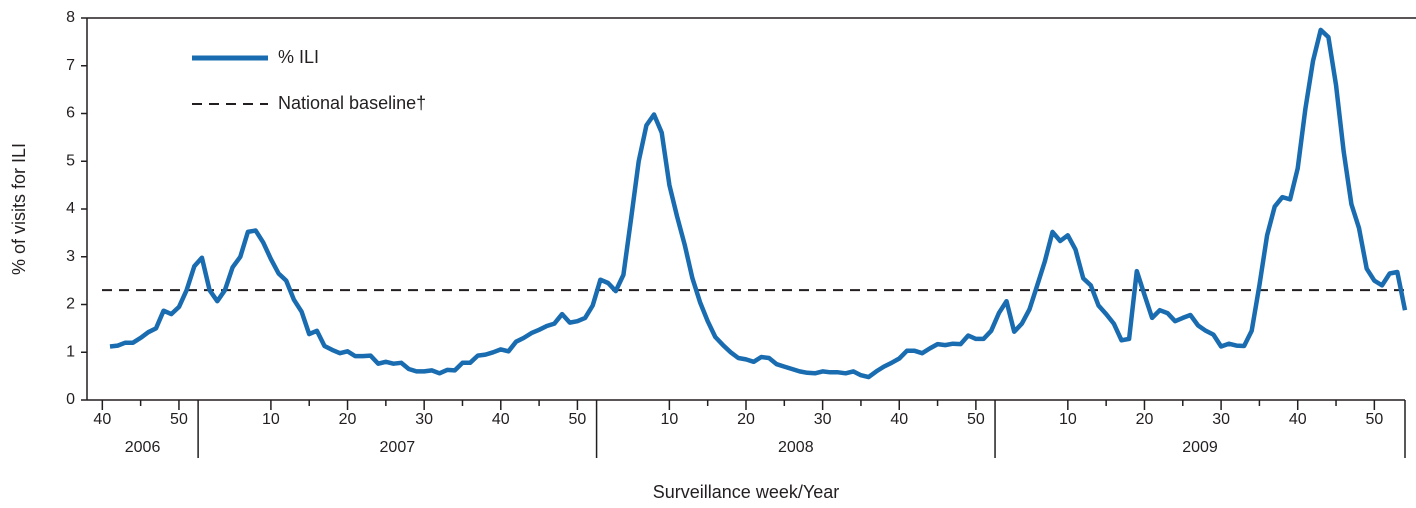 This screenshot has height=508, width=1416. I want to click on year-label: 2008, so click(796, 447).